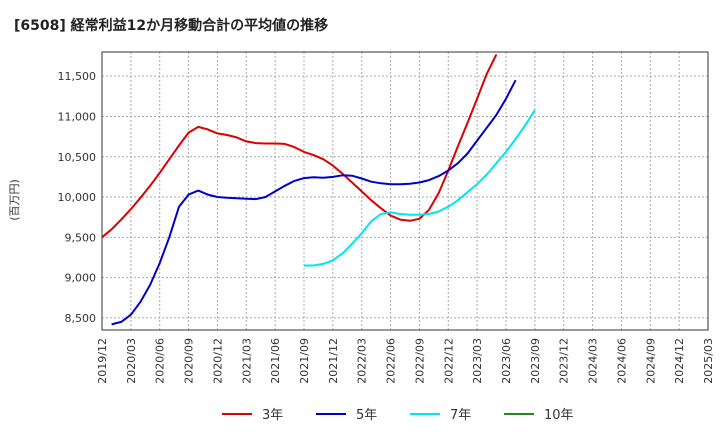 The image size is (720, 440). I want to click on chart-title: [6508] 経常利益12か月移動合計の平均値の推移, so click(171, 25).